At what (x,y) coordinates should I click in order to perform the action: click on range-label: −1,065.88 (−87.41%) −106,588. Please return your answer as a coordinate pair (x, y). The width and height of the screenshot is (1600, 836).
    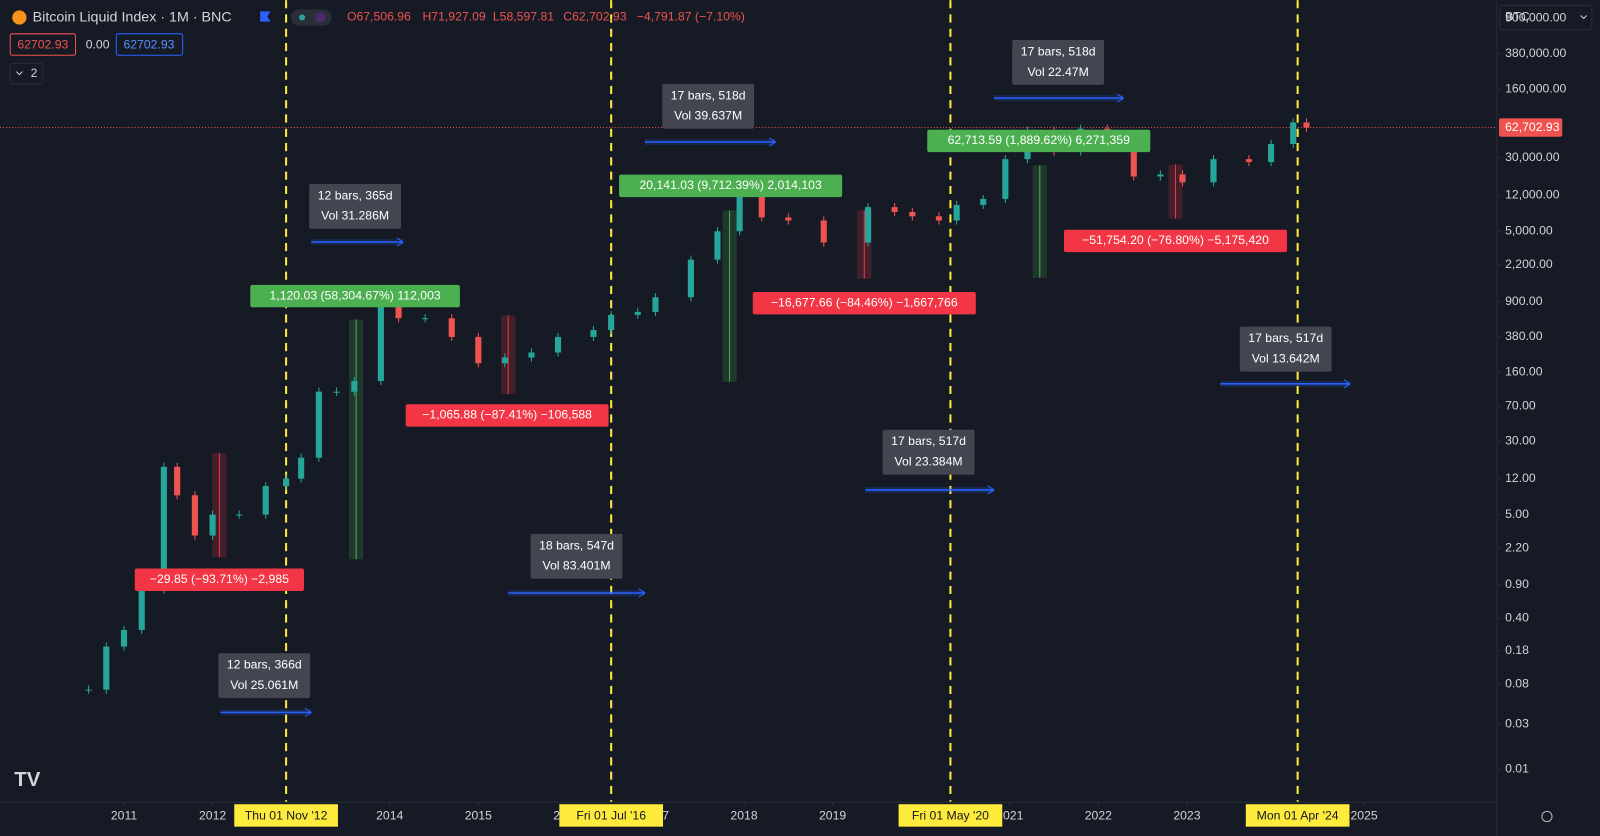
    Looking at the image, I should click on (507, 415).